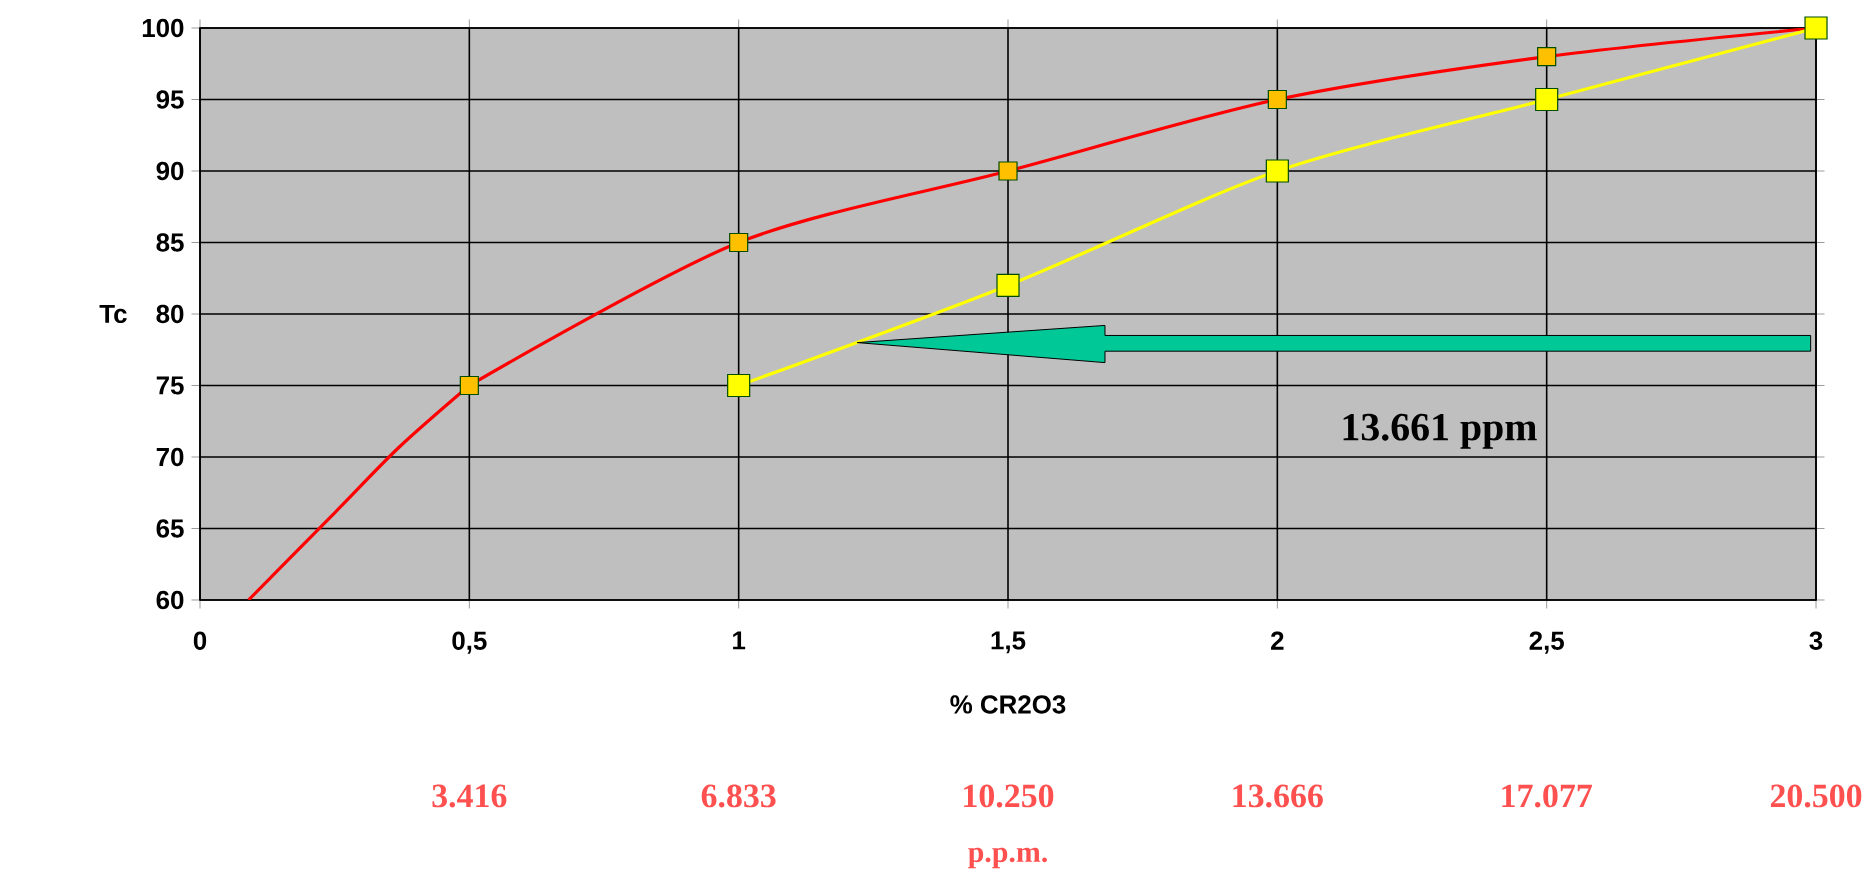  I want to click on x-axis-title: % CR2O3, so click(1008, 704).